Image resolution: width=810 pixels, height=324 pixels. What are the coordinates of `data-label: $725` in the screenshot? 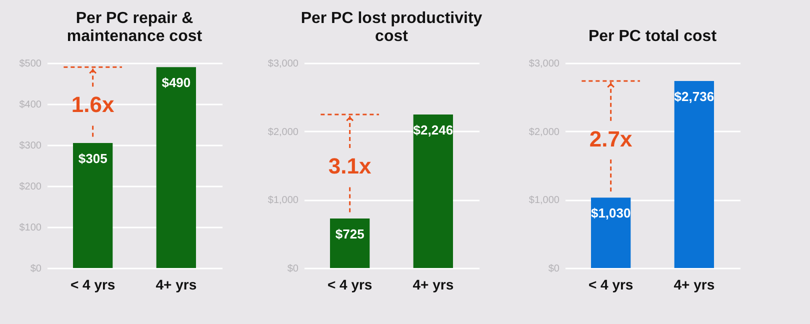 It's located at (349, 234).